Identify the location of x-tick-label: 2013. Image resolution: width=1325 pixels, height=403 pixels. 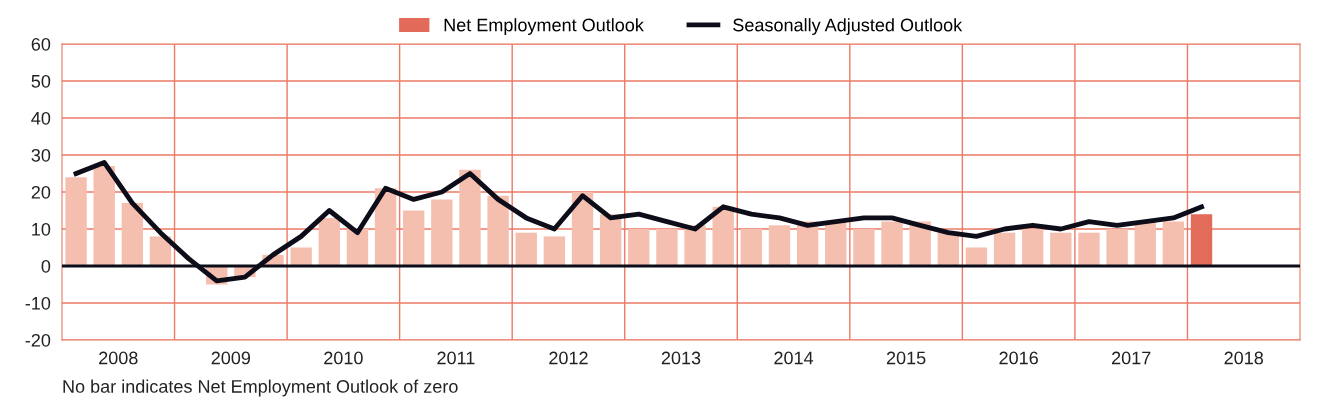
(681, 358).